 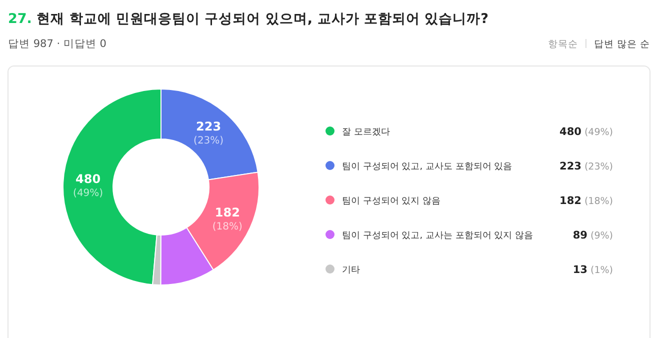 What do you see at coordinates (563, 44) in the screenshot?
I see `text: 항목순` at bounding box center [563, 44].